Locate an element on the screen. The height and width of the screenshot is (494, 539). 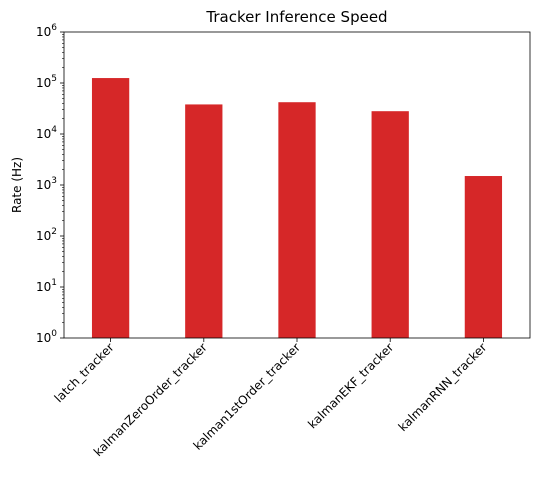
bar-kalmanRNN_tracker is located at coordinates (483, 257).